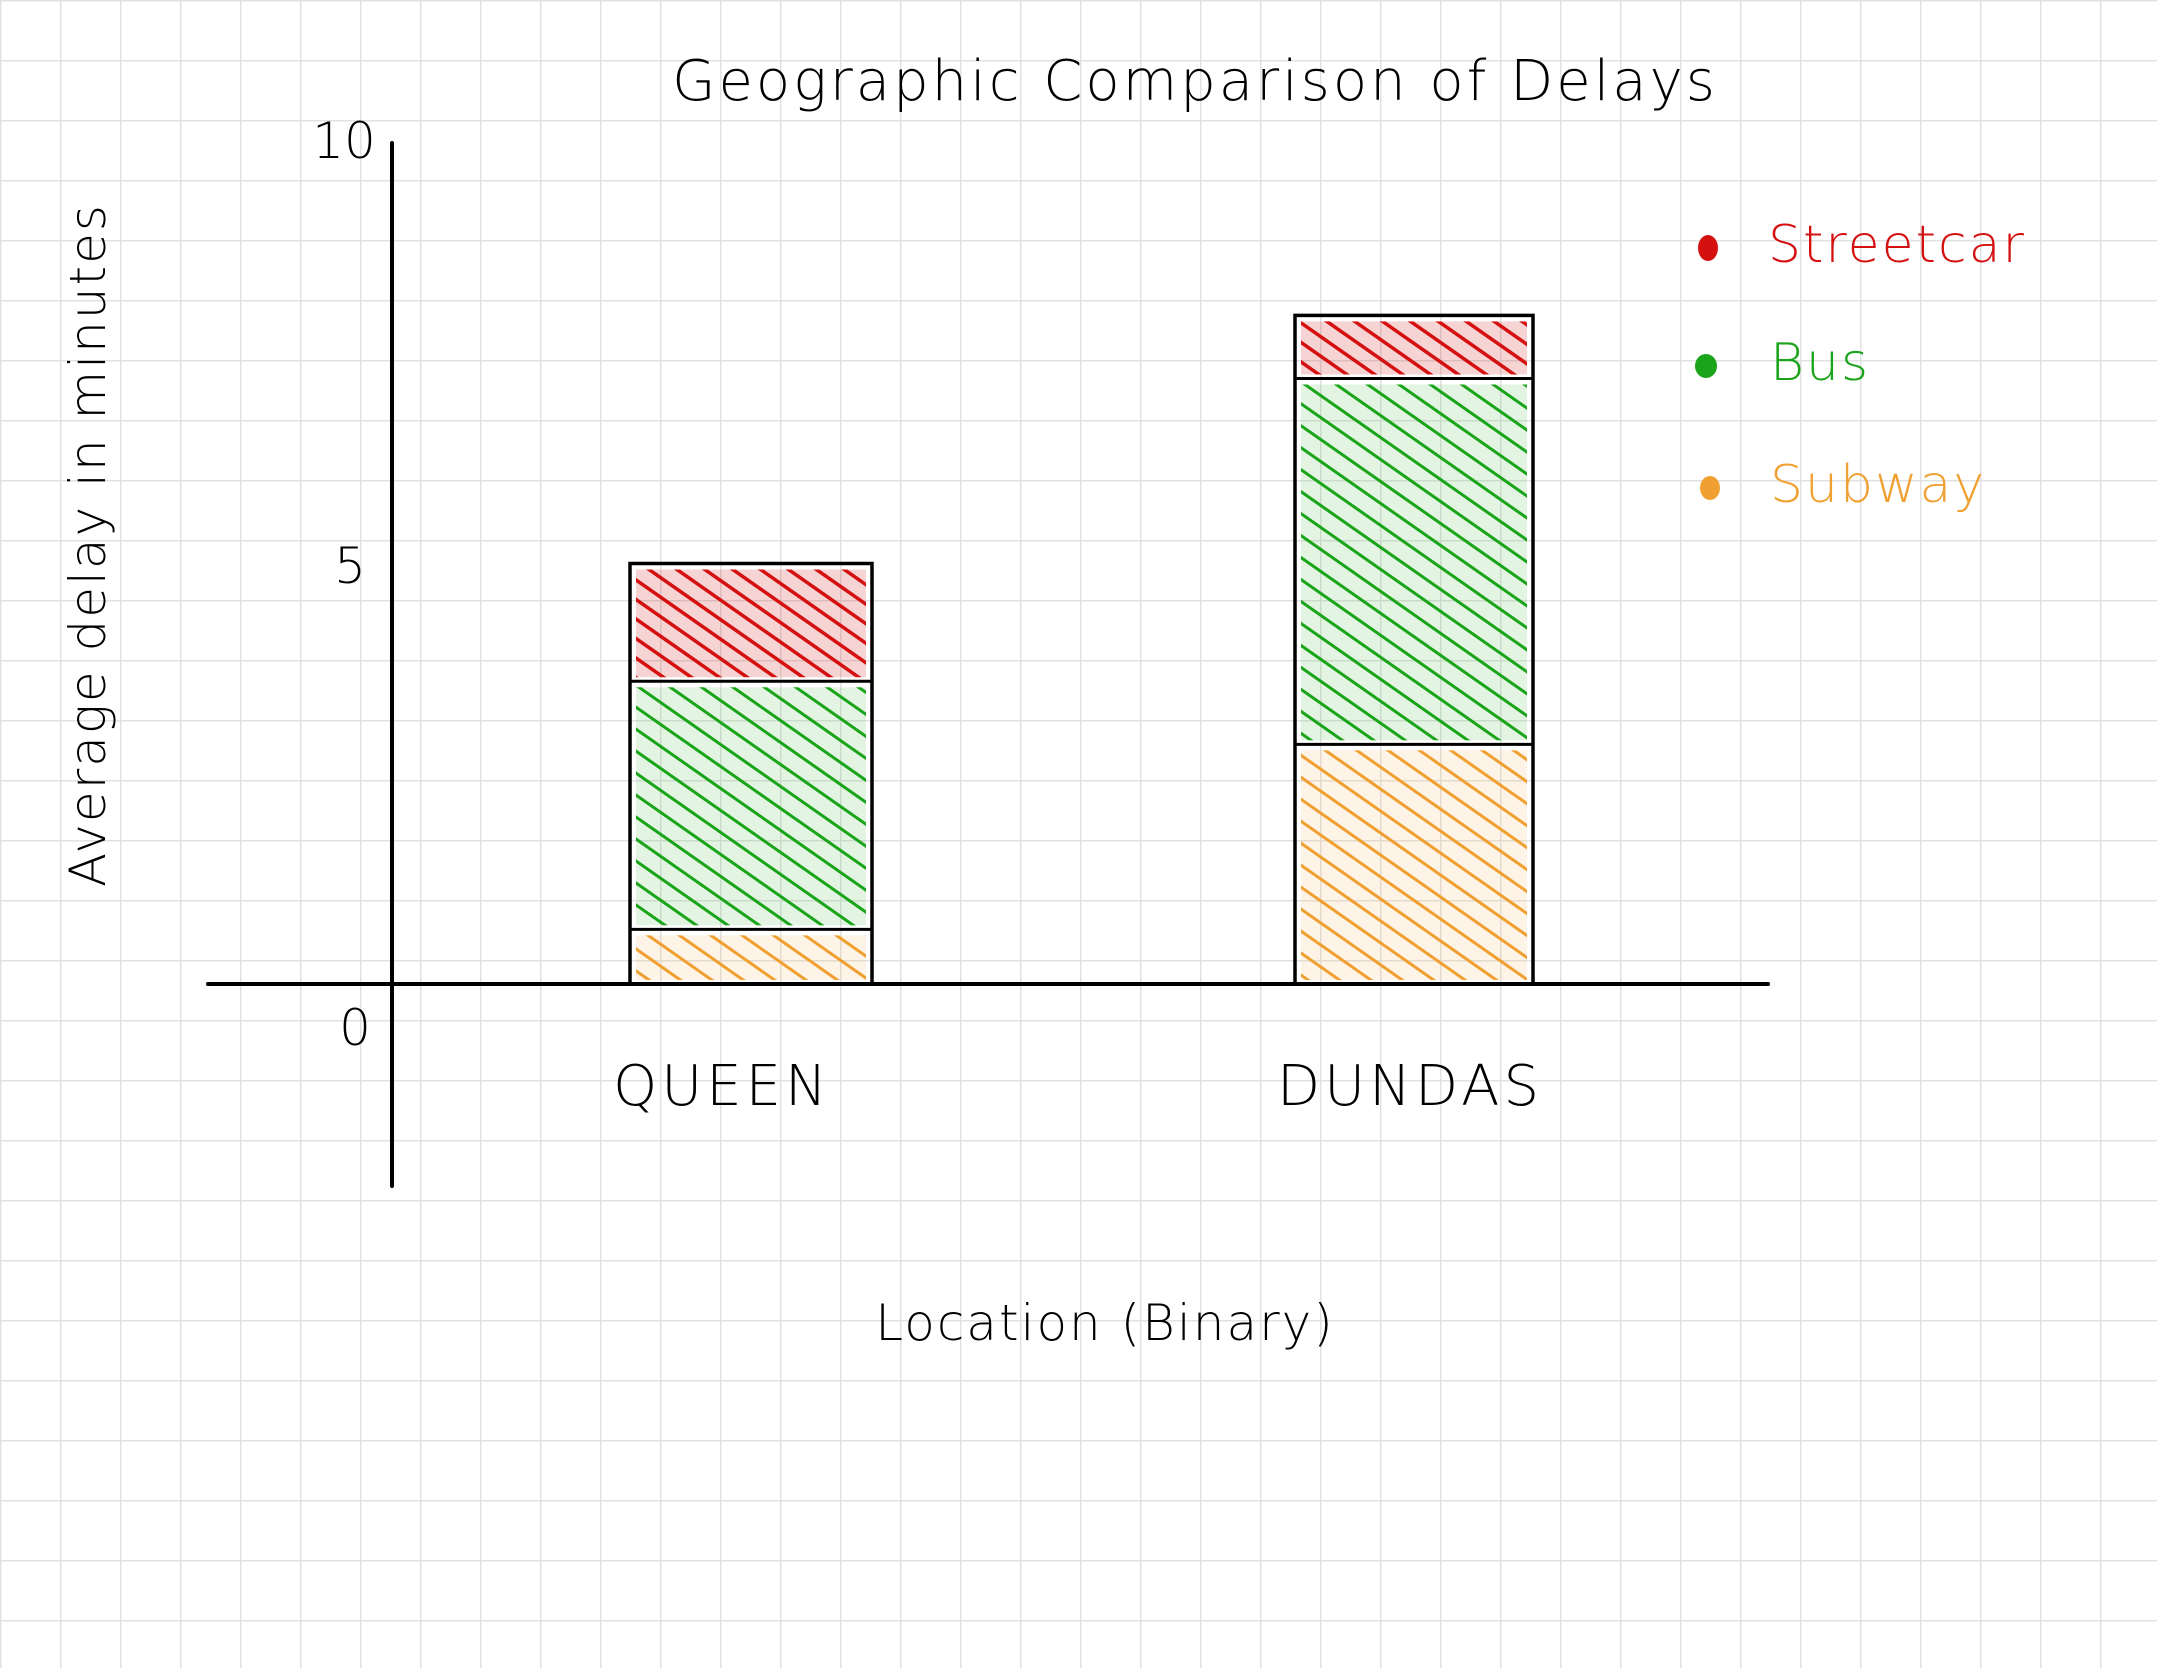 The height and width of the screenshot is (1668, 2157). I want to click on y-tick-label-10: 10, so click(344, 141).